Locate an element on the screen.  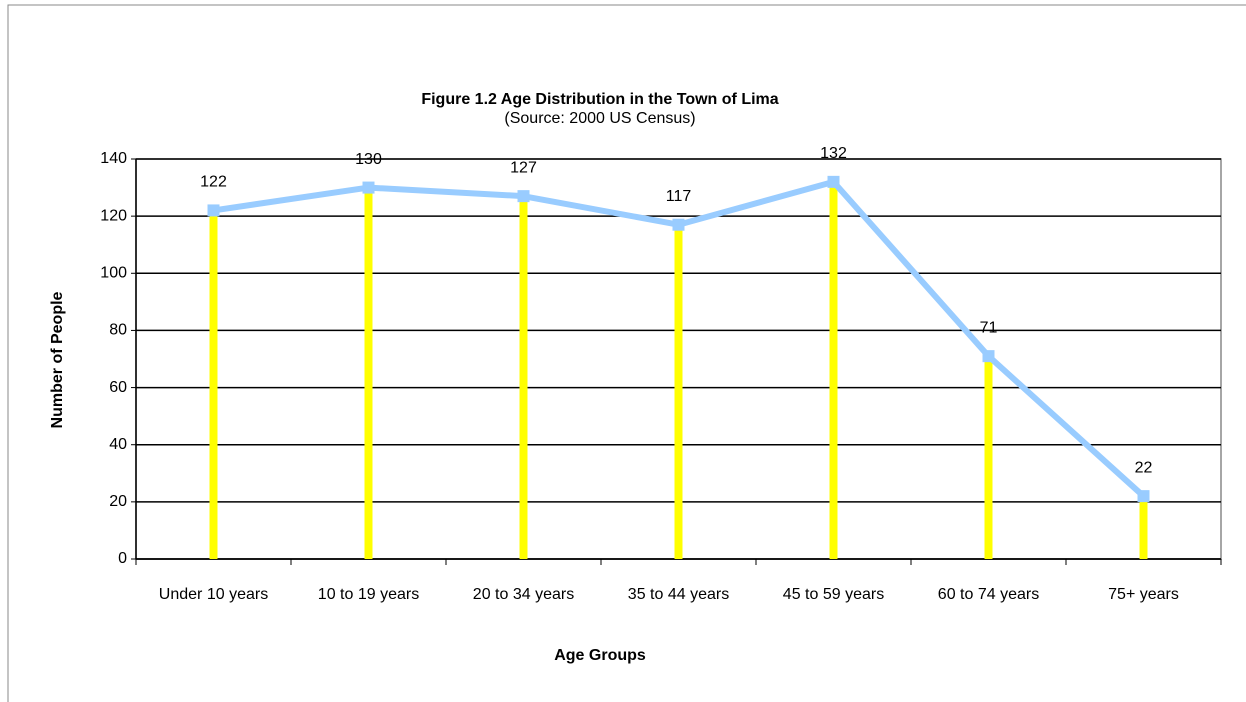
x-axis-label: Age Groups is located at coordinates (600, 655).